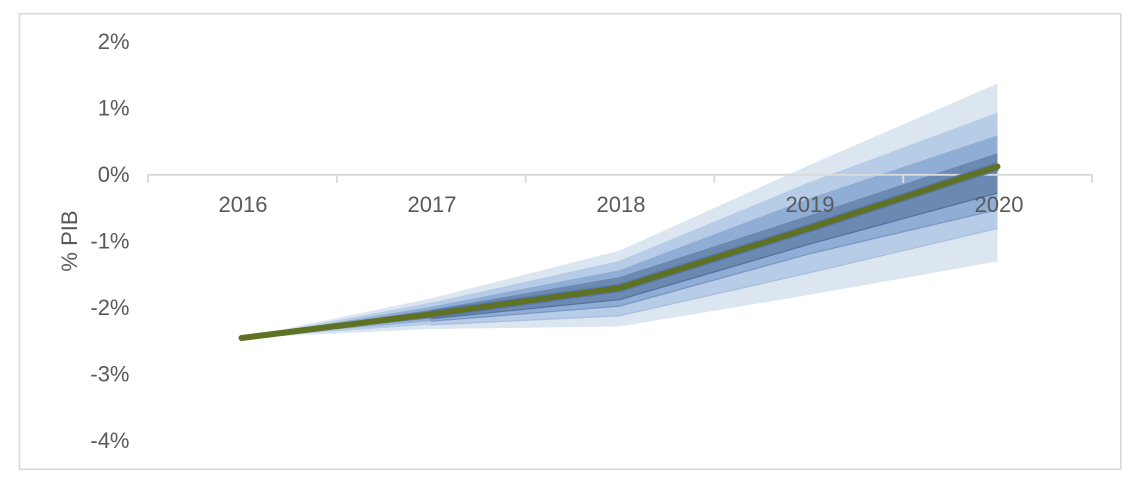 This screenshot has height=491, width=1138. I want to click on svg-text: -3%, so click(109, 374).